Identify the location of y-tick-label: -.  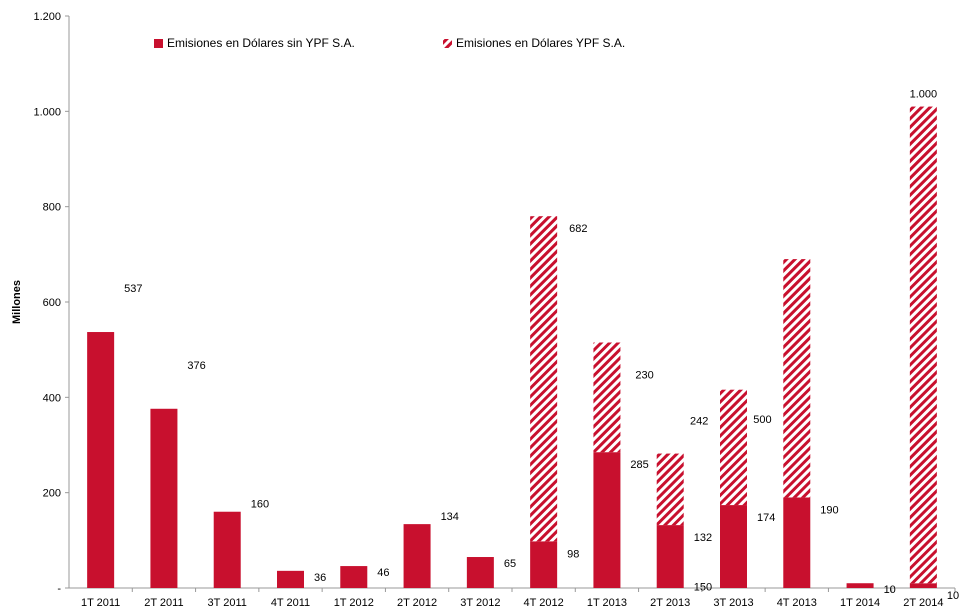
(59, 589).